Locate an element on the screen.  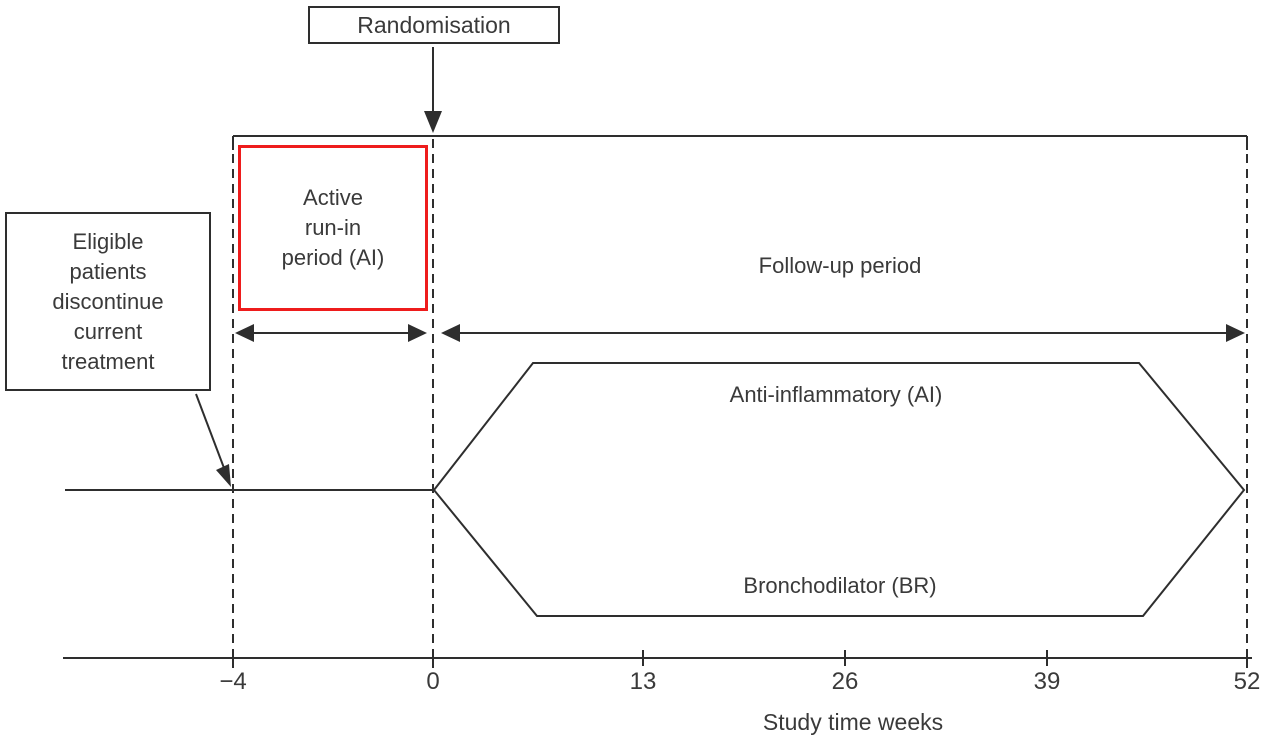
eligible-line-5: treatment is located at coordinates (108, 361).